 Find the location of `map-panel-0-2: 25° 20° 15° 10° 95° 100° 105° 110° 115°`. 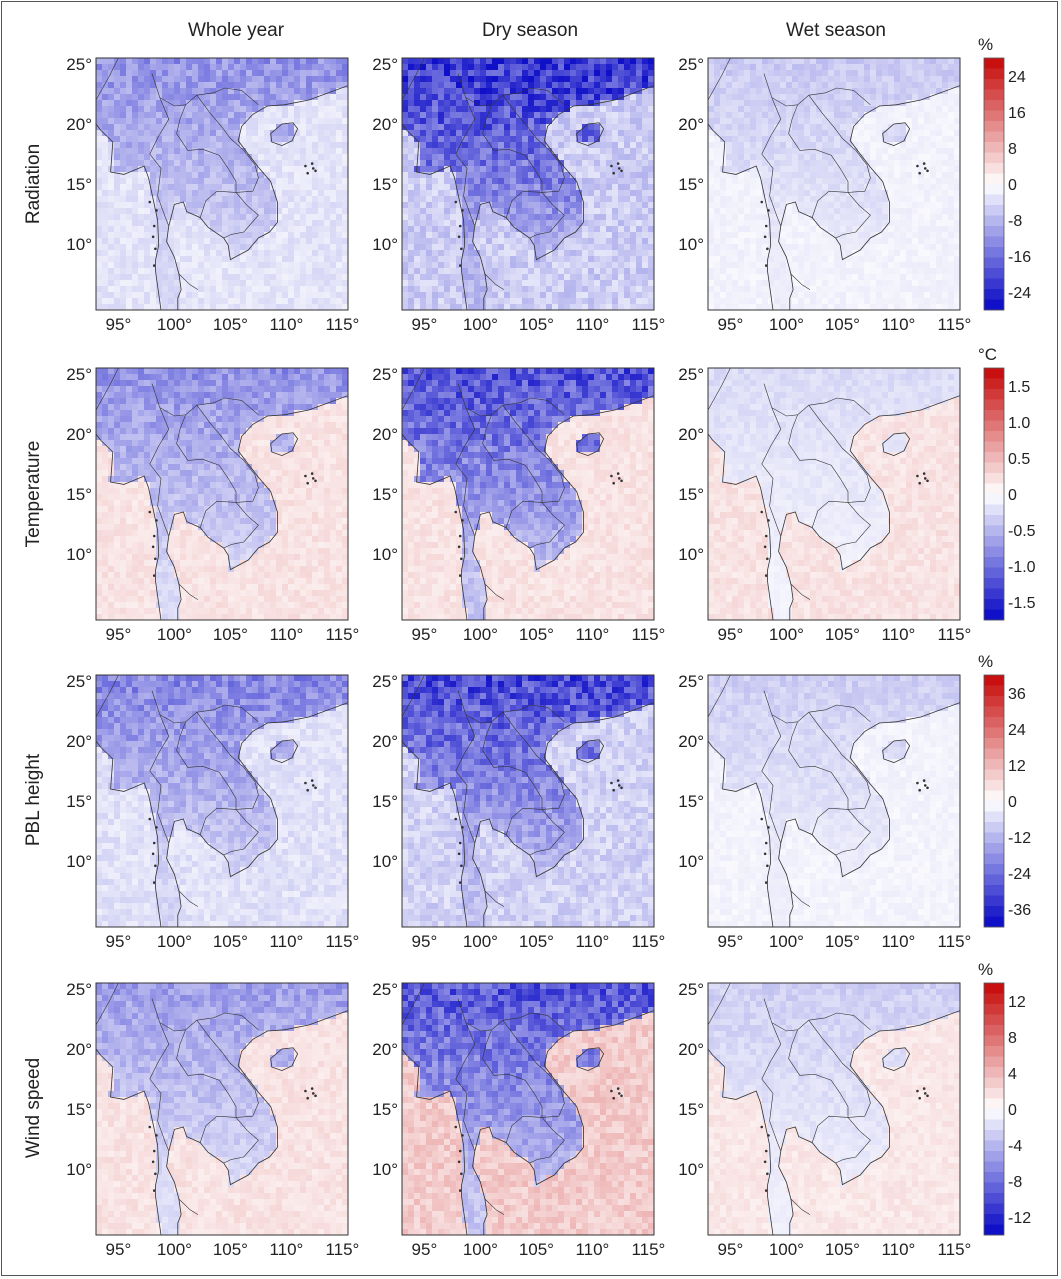

map-panel-0-2: 25° 20° 15° 10° 95° 100° 105° 110° 115° is located at coordinates (824, 194).